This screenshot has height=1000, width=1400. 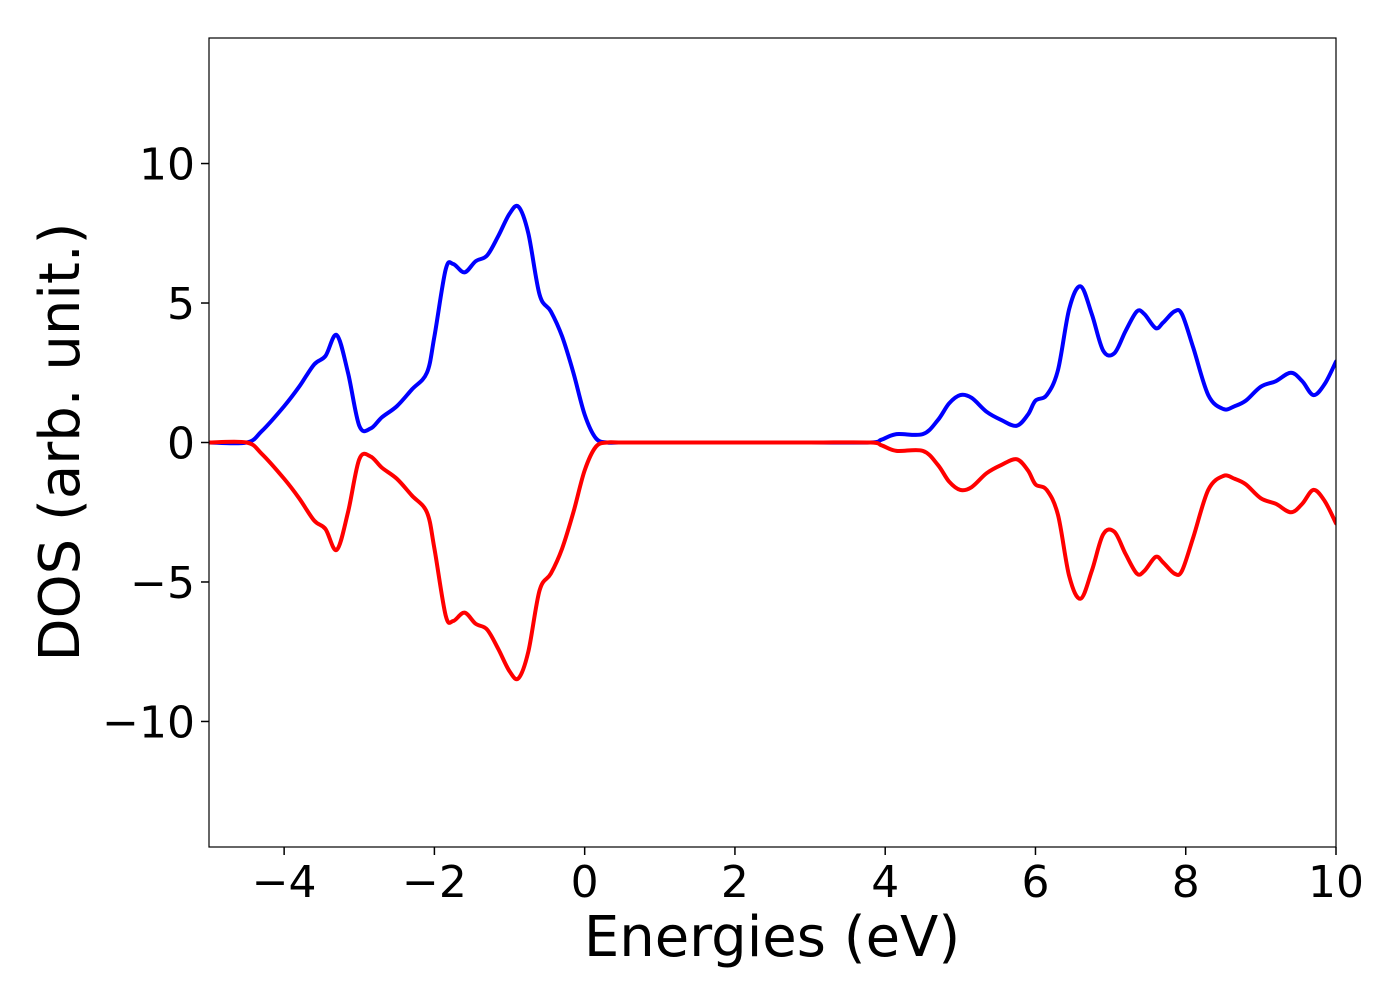 What do you see at coordinates (434, 882) in the screenshot?
I see `x-tick-label: −2` at bounding box center [434, 882].